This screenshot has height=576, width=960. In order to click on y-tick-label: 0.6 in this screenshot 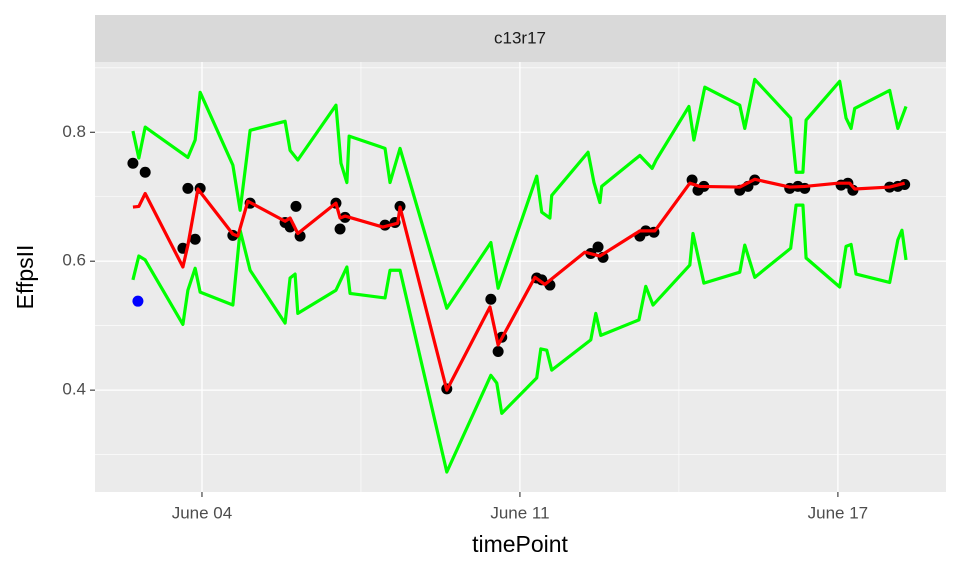, I will do `click(74, 260)`.